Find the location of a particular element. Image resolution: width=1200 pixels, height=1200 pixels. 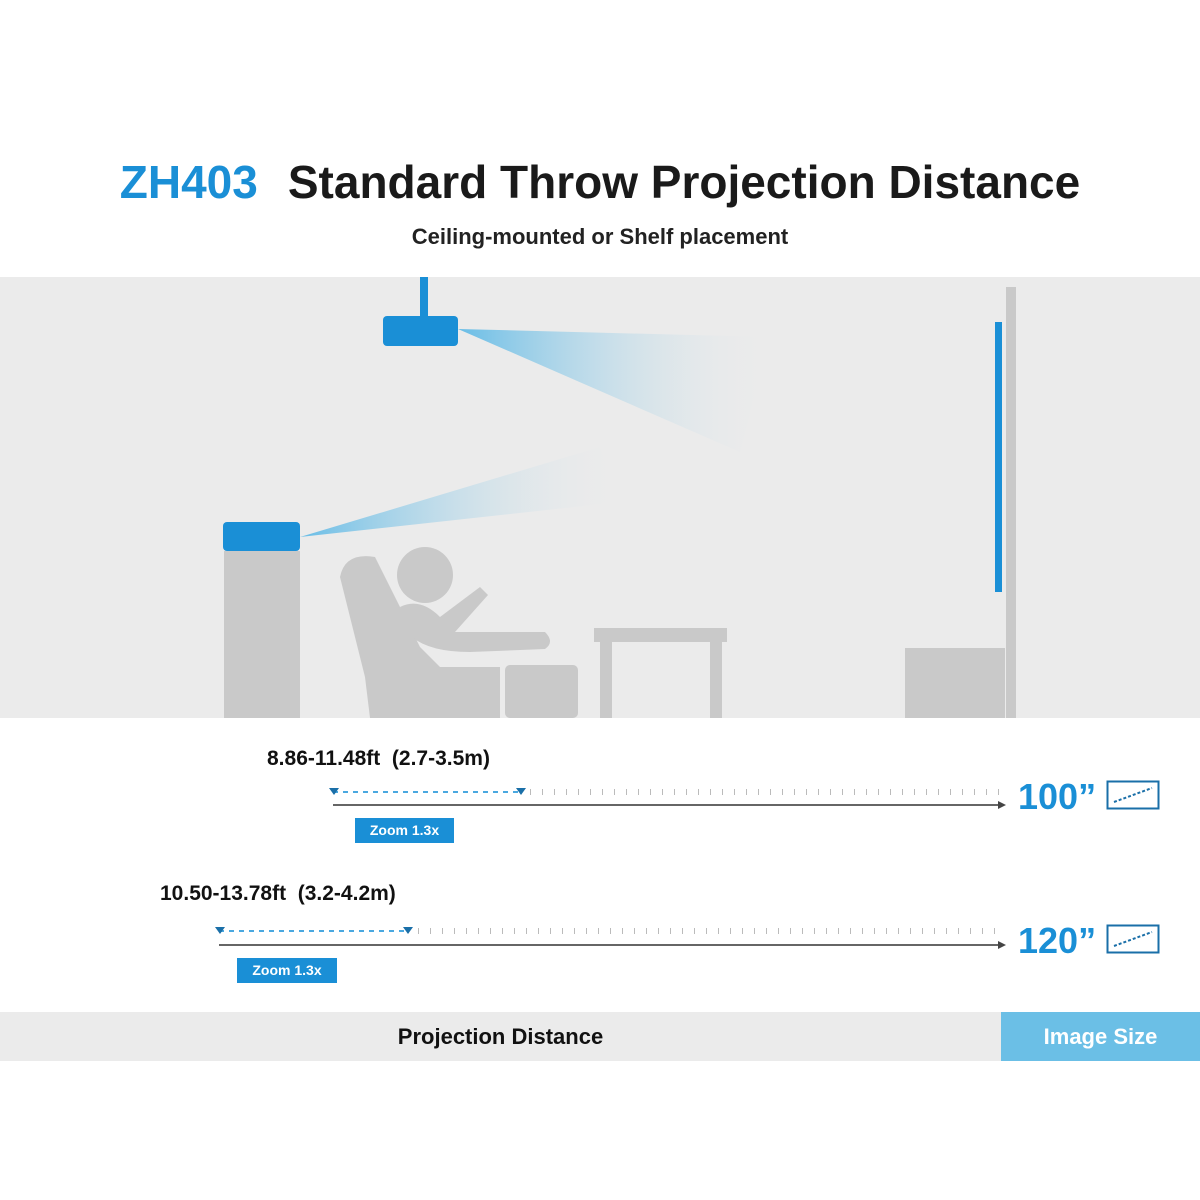

image-size-100: 100” is located at coordinates (1057, 796).